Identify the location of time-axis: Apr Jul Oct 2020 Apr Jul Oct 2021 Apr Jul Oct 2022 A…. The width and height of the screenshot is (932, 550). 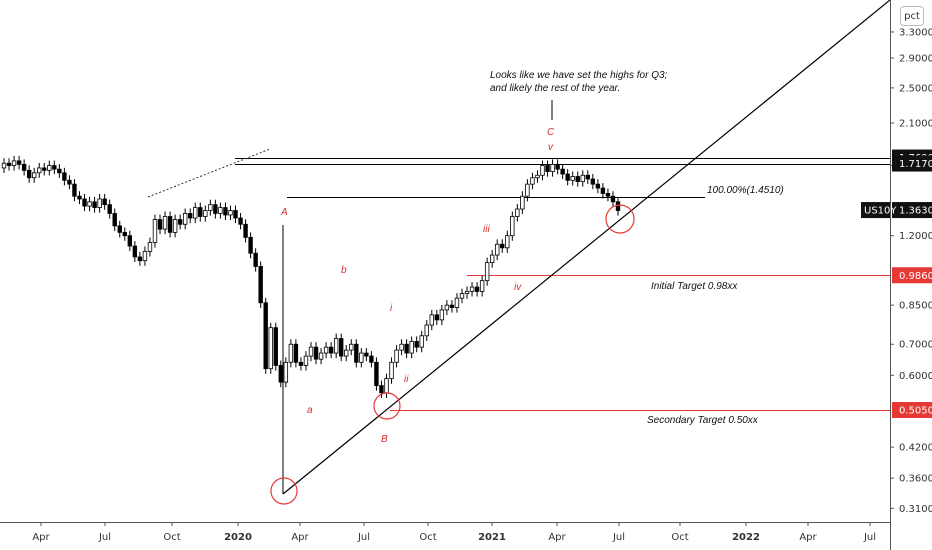
(454, 532).